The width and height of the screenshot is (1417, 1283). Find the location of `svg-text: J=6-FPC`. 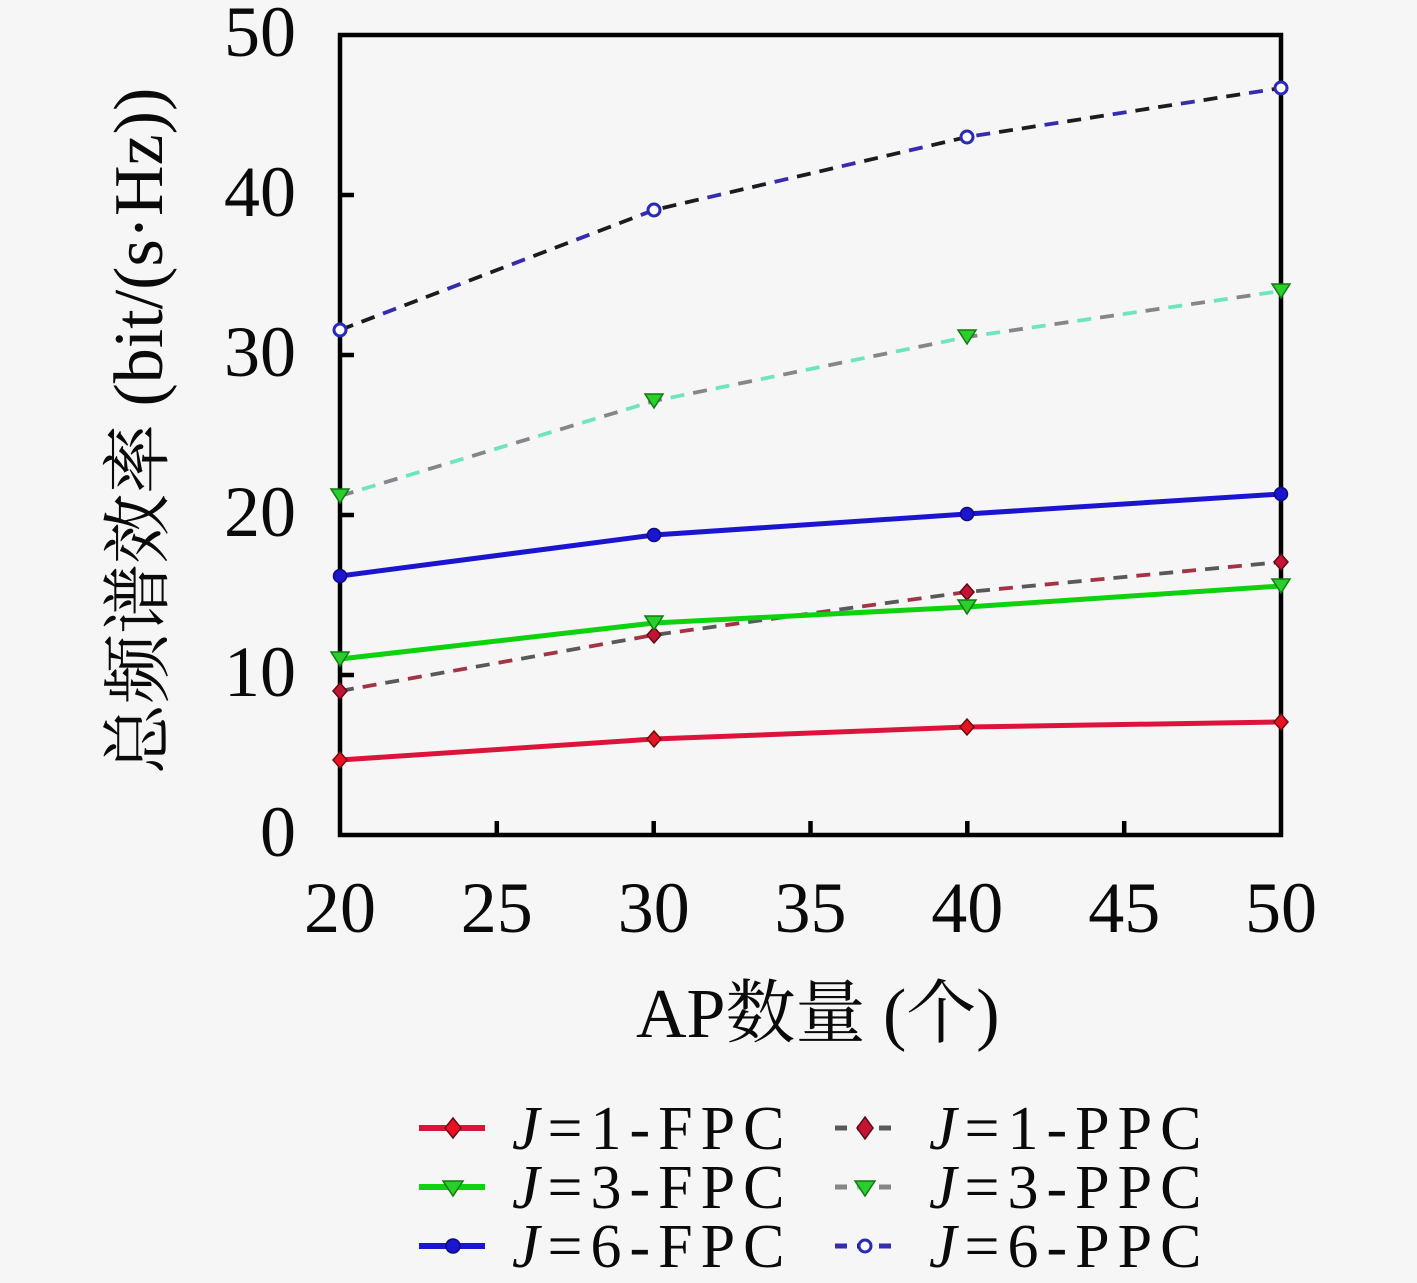

svg-text: J=6-FPC is located at coordinates (652, 1247).